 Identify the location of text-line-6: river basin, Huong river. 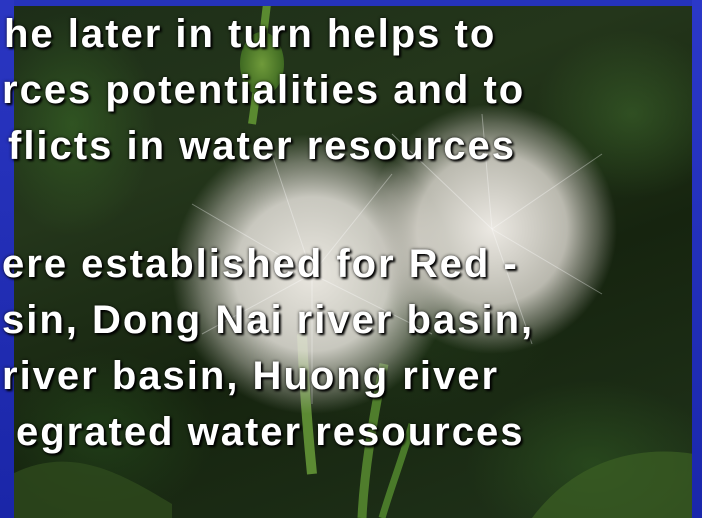
(251, 376).